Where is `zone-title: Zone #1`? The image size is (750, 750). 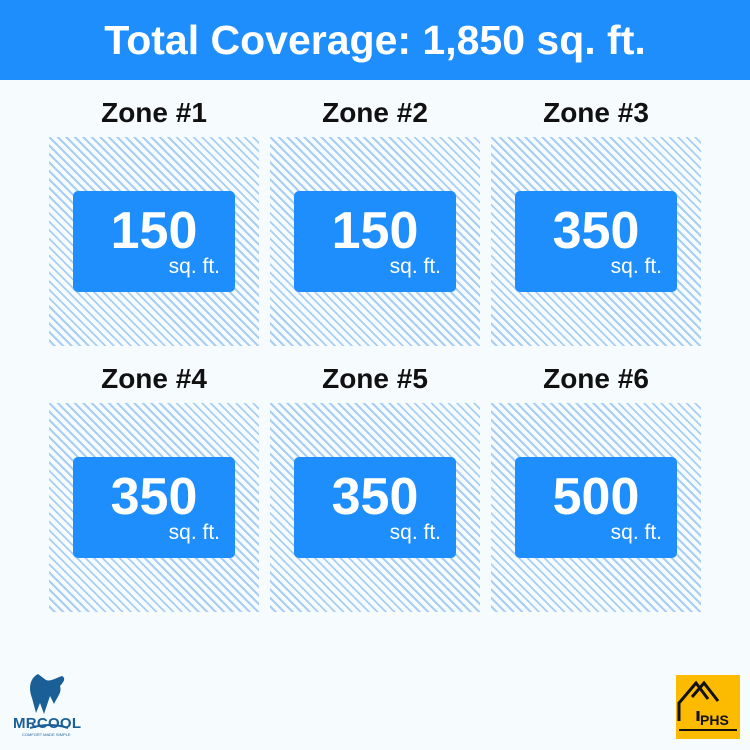 zone-title: Zone #1 is located at coordinates (154, 112).